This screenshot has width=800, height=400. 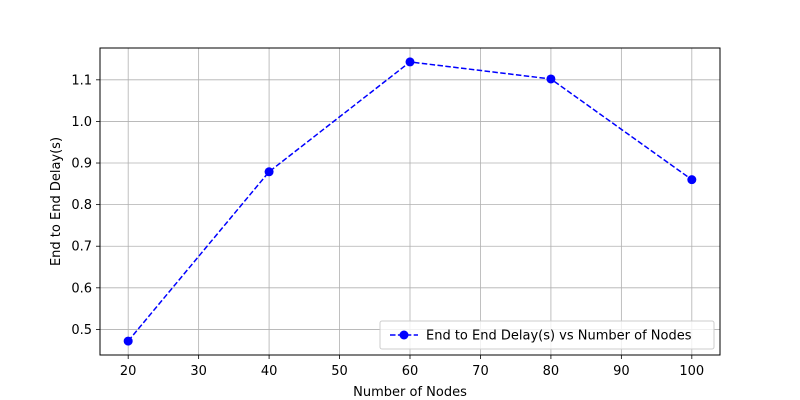 I want to click on legend-marker, so click(x=404, y=335).